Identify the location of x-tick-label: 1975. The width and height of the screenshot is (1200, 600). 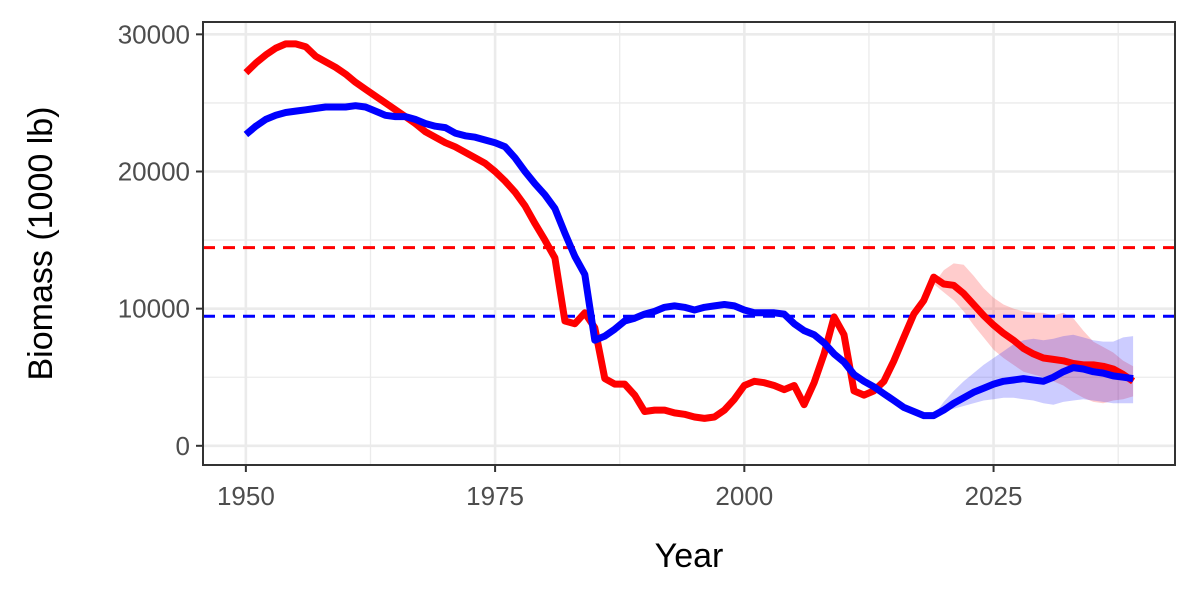
(495, 496).